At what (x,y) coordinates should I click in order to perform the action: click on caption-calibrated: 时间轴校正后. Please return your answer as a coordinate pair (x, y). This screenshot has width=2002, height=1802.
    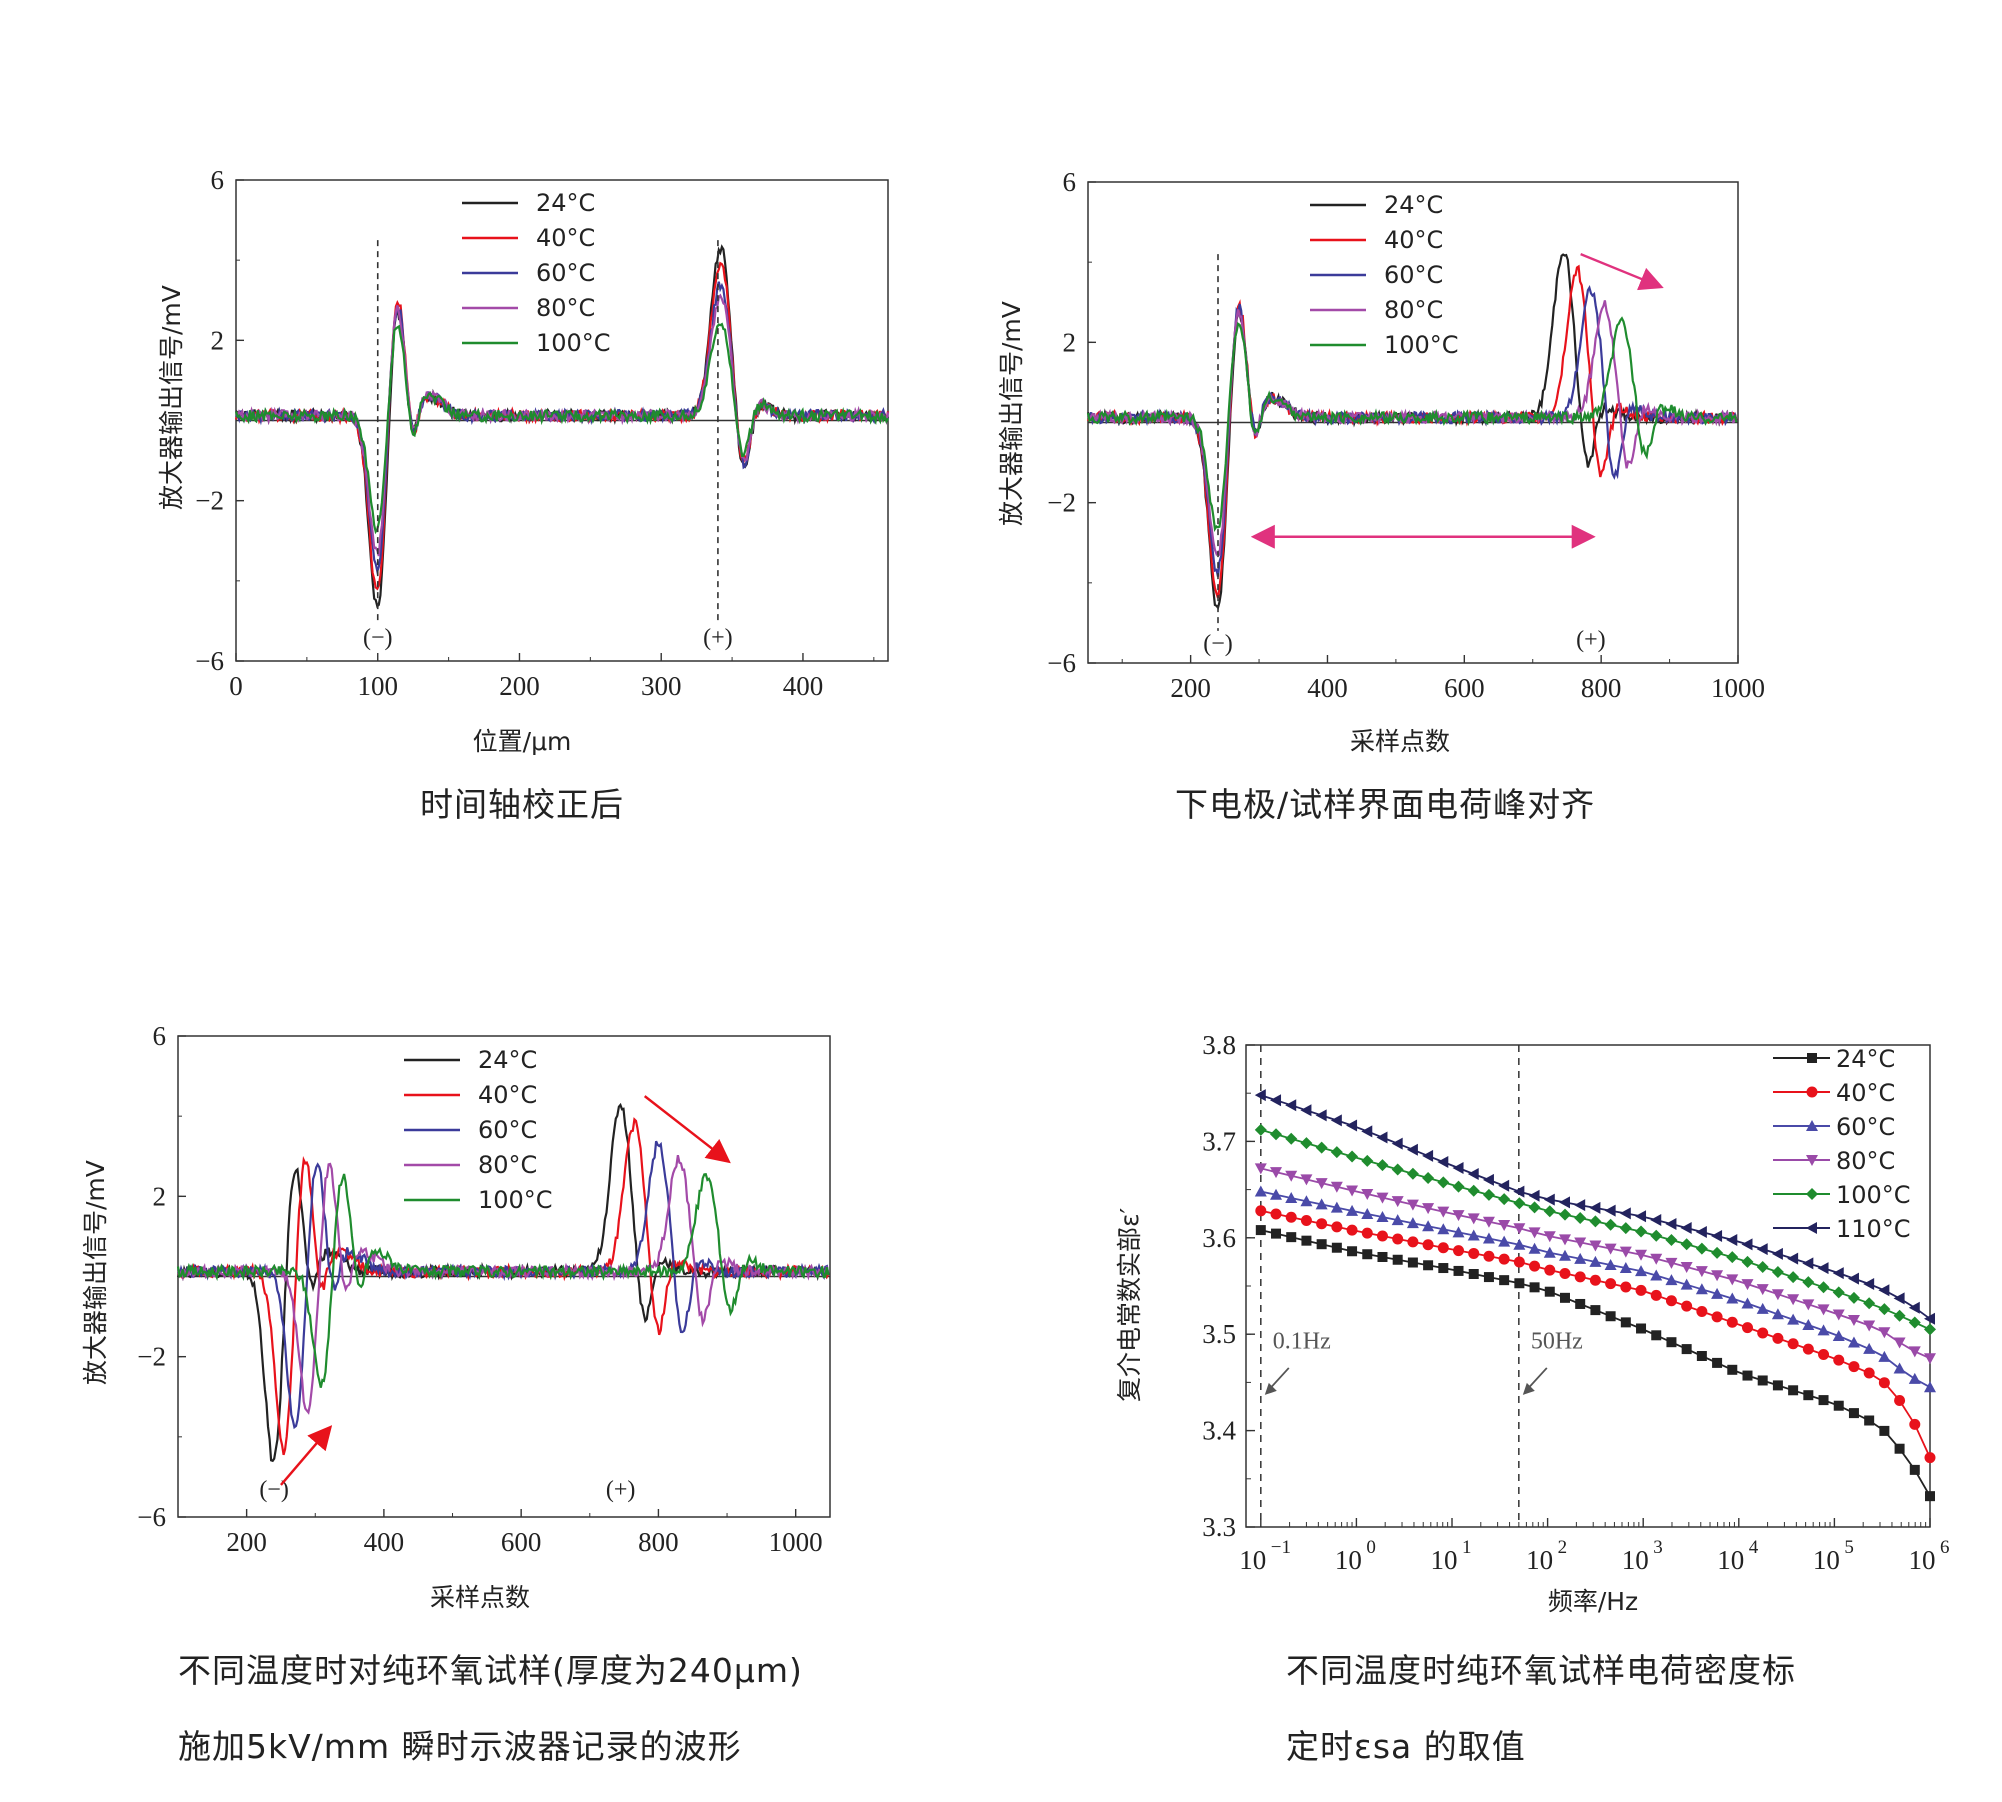
    Looking at the image, I should click on (522, 804).